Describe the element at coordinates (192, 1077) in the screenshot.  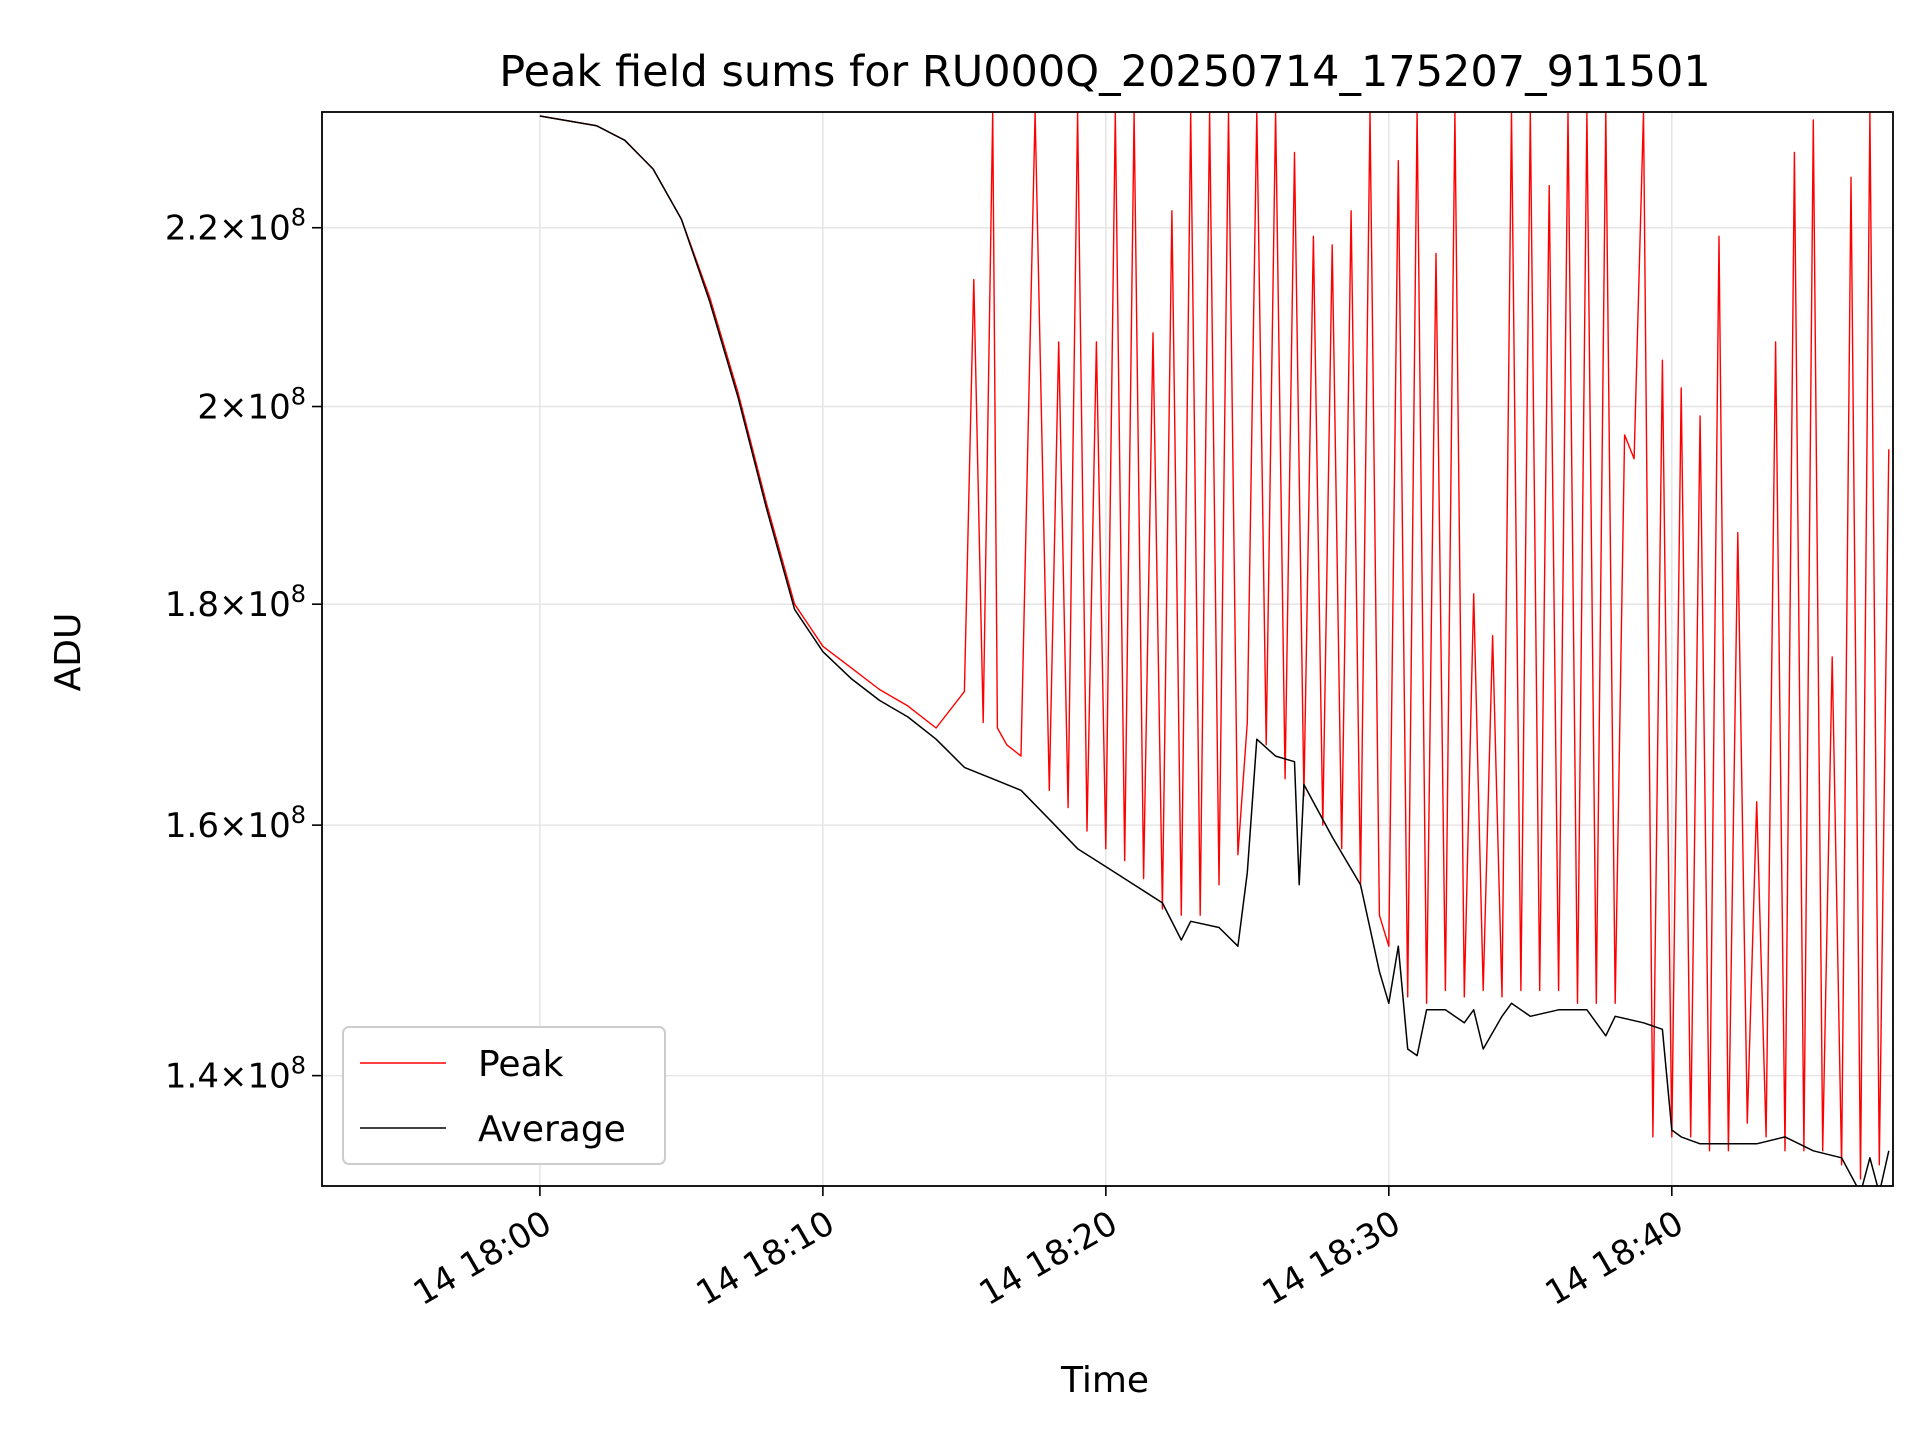
I see `y-tick-mantissa: 1.4` at that location.